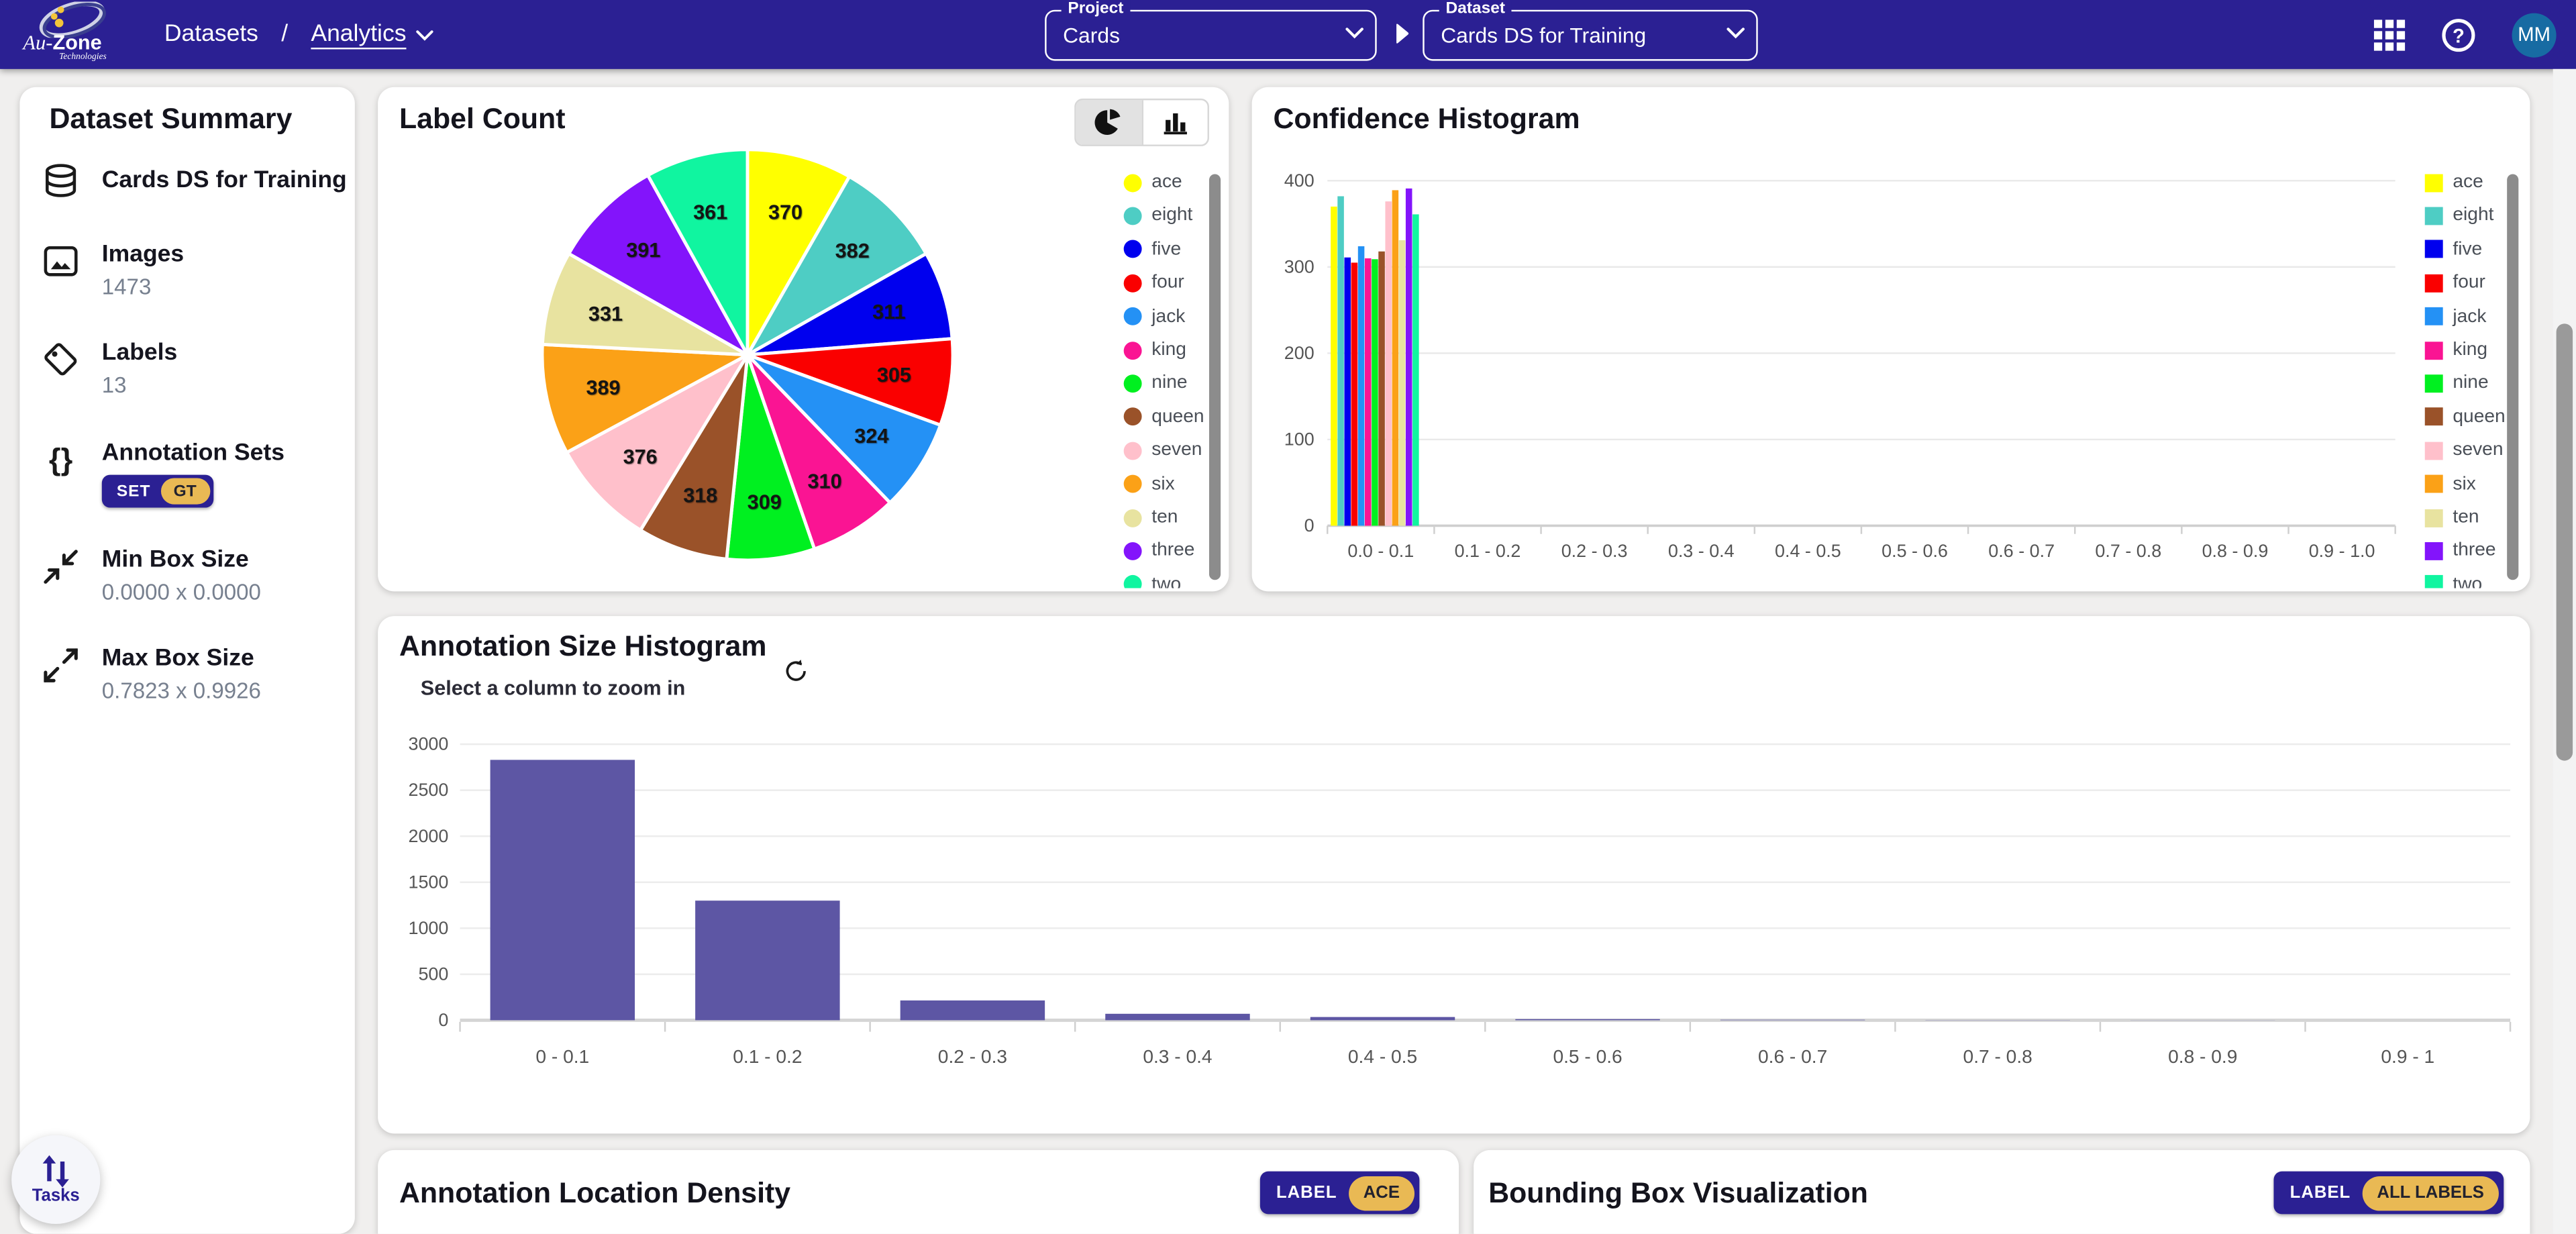 The height and width of the screenshot is (1234, 2576). I want to click on sidebar-item-labels: Labels 13, so click(109, 370).